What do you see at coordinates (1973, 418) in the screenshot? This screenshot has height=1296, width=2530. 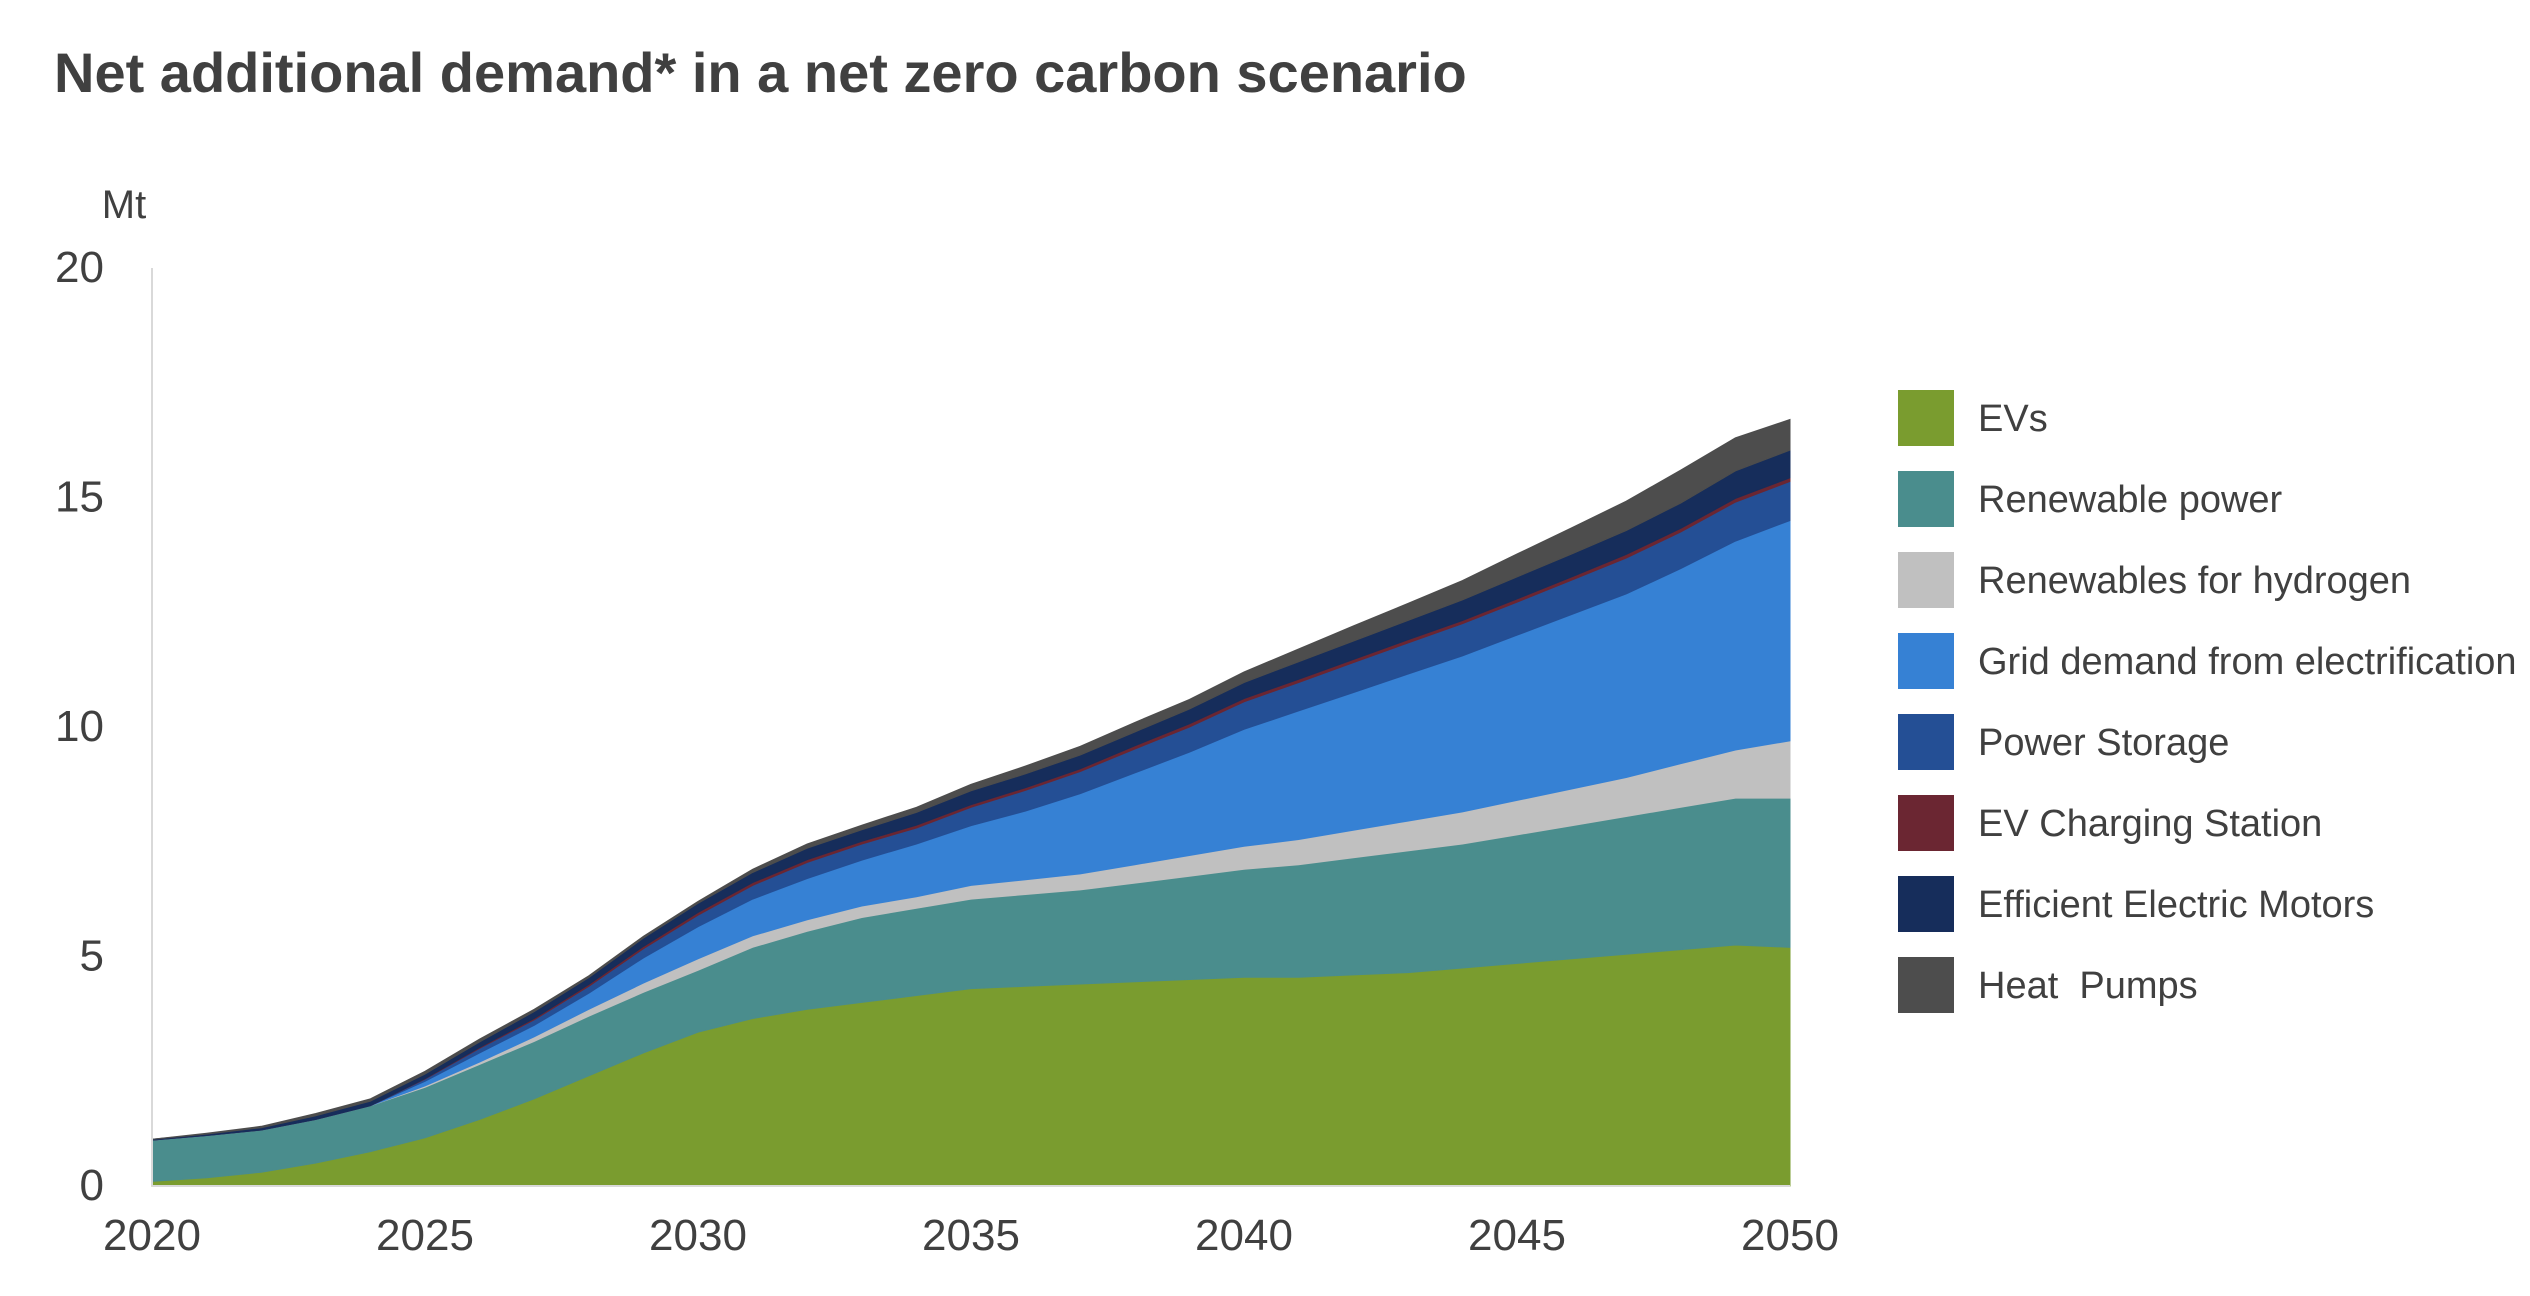 I see `legend-item-evs: EVs` at bounding box center [1973, 418].